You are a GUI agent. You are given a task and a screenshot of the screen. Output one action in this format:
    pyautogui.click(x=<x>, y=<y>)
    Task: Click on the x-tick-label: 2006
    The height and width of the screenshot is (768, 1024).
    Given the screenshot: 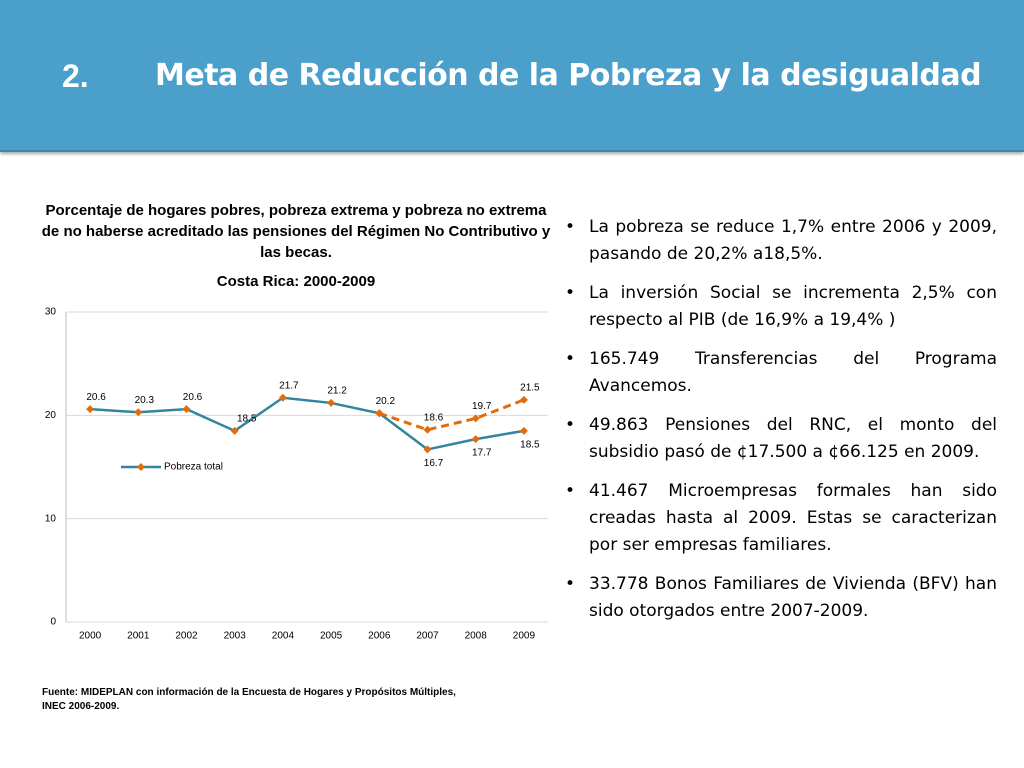 What is the action you would take?
    pyautogui.click(x=379, y=636)
    